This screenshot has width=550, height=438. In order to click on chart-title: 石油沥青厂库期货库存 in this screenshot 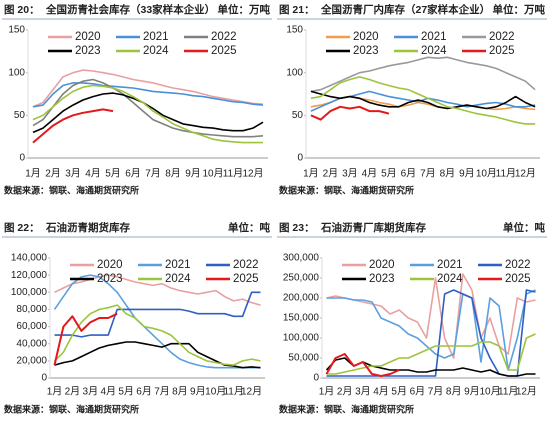, I will do `click(373, 227)`.